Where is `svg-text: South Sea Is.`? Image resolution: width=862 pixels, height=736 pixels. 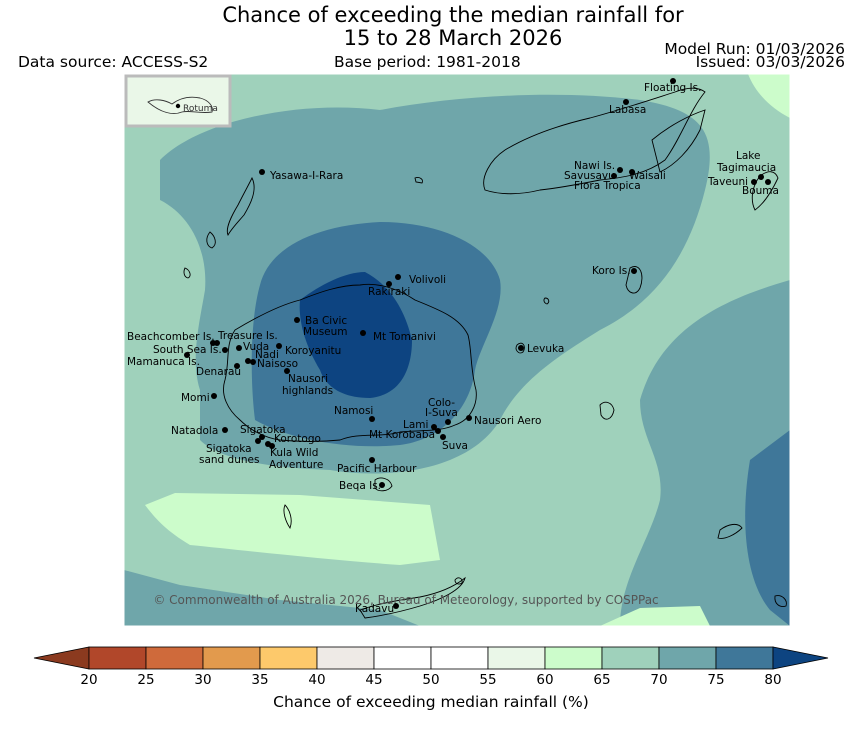
svg-text: South Sea Is. is located at coordinates (187, 350).